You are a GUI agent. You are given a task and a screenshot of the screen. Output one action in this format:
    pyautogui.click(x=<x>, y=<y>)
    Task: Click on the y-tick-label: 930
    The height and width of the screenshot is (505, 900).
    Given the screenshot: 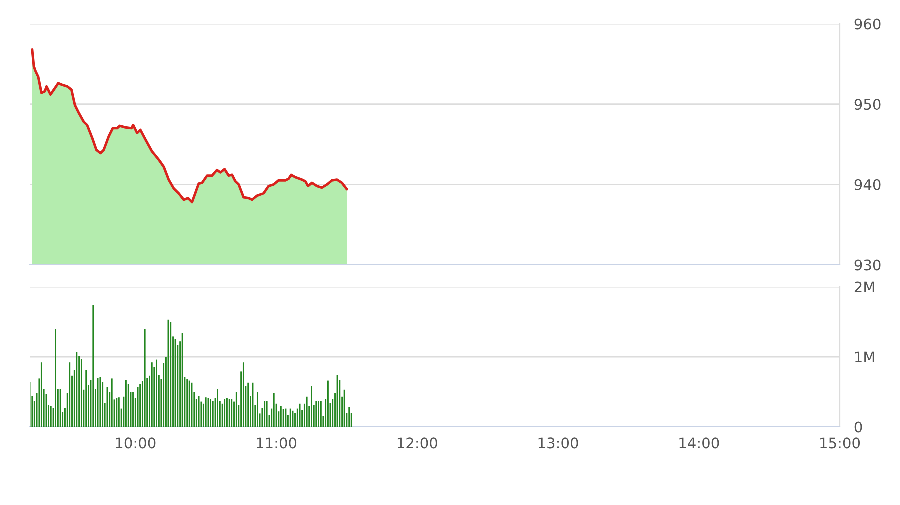 What is the action you would take?
    pyautogui.click(x=867, y=265)
    